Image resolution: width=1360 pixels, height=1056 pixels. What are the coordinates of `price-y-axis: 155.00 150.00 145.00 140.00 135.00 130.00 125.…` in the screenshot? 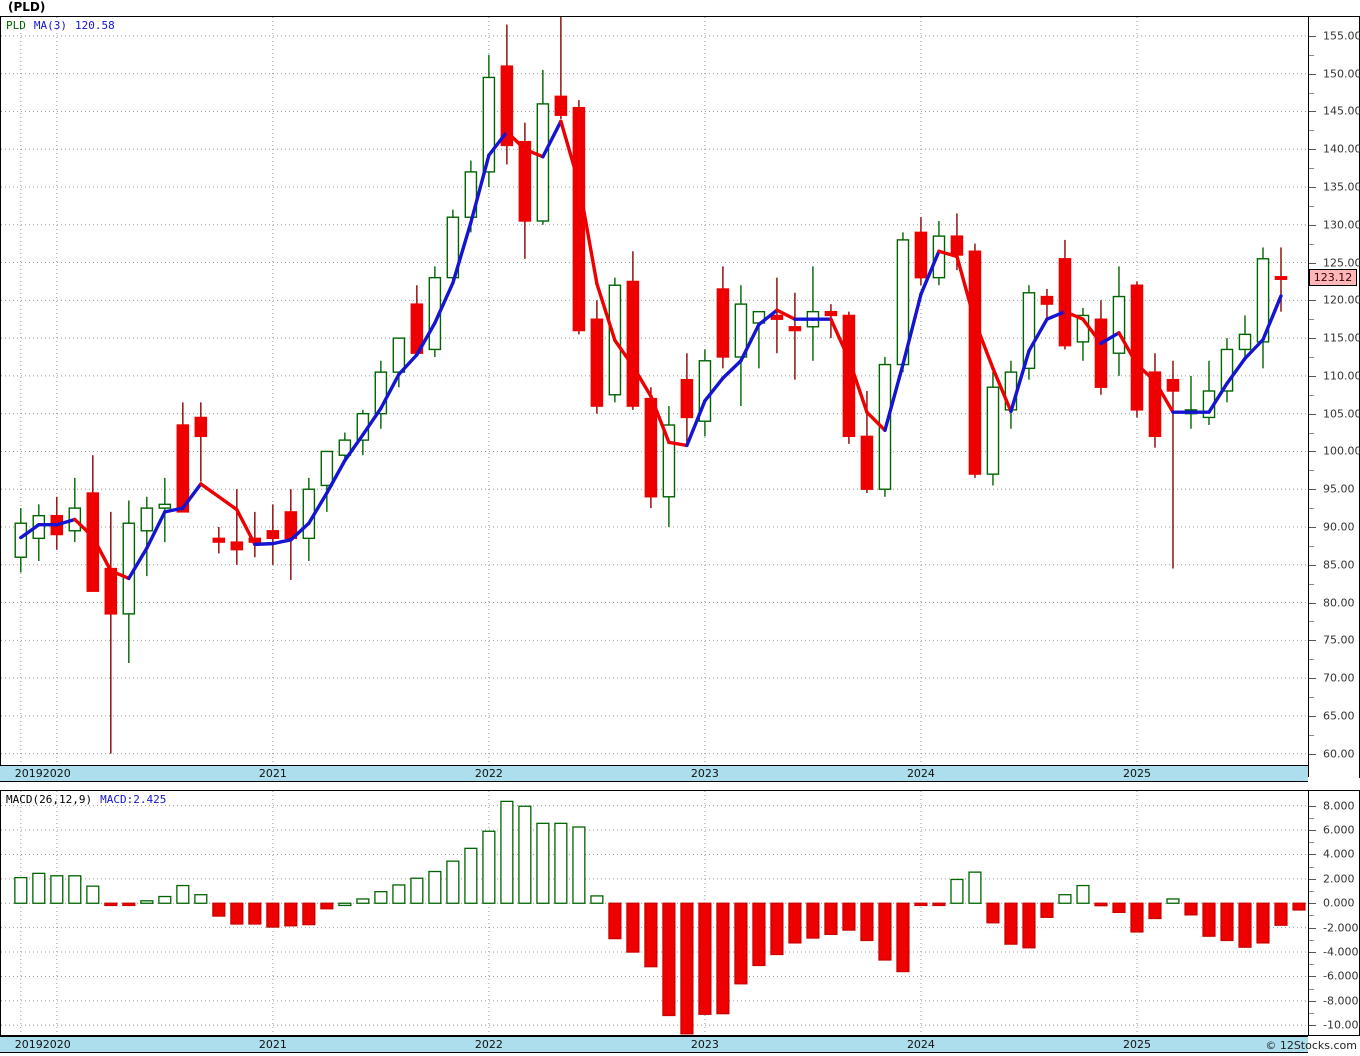 It's located at (1334, 397).